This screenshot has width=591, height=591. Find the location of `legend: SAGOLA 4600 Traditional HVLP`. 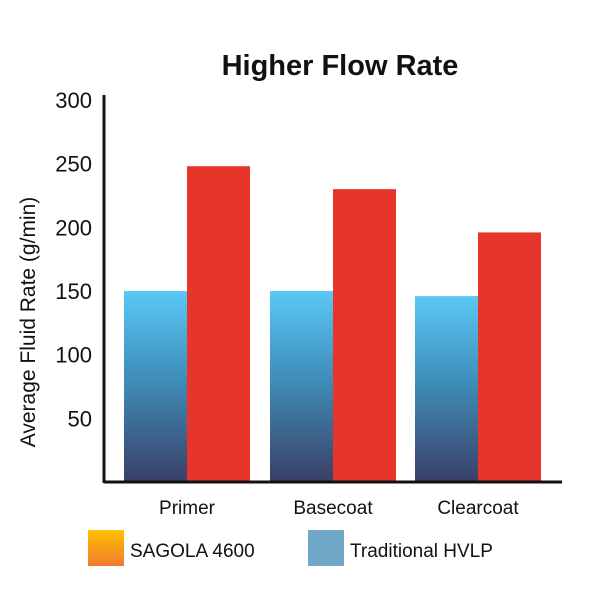

legend: SAGOLA 4600 Traditional HVLP is located at coordinates (290, 548).